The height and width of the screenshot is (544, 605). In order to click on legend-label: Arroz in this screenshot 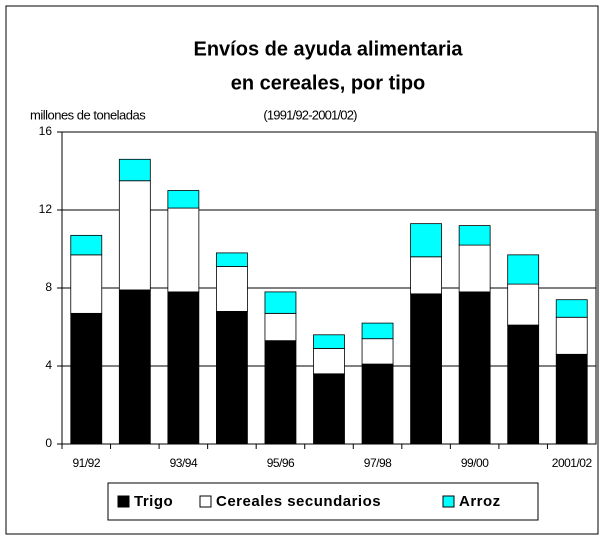, I will do `click(480, 501)`.